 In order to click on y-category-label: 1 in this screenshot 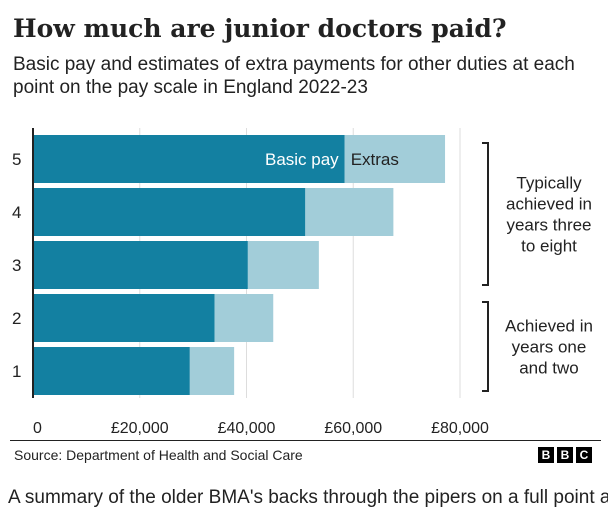, I will do `click(16, 371)`.